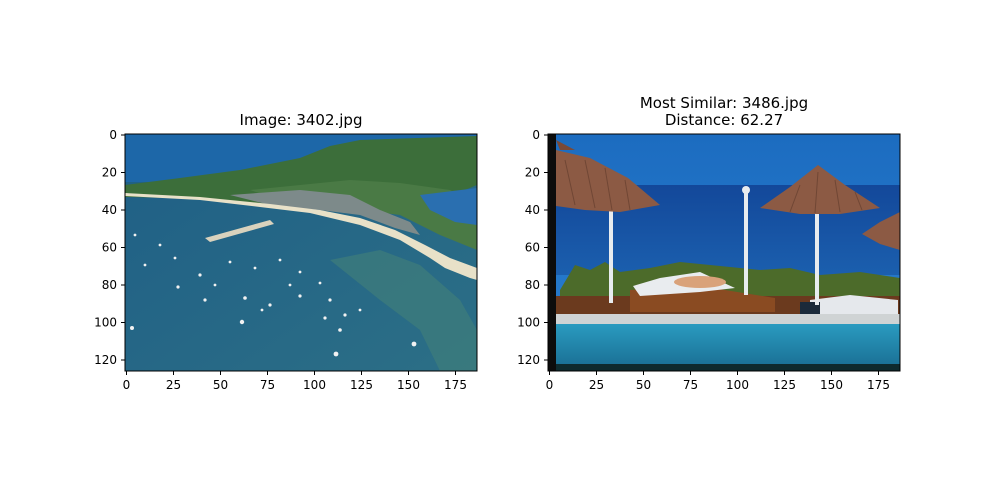  Describe the element at coordinates (301, 120) in the screenshot. I see `left-panel-title: Image: 3402.jpg` at that location.